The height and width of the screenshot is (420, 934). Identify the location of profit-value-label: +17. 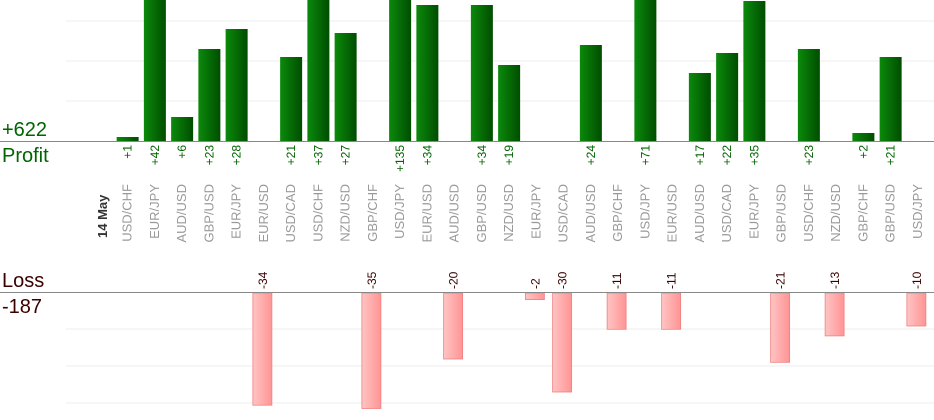
(700, 155).